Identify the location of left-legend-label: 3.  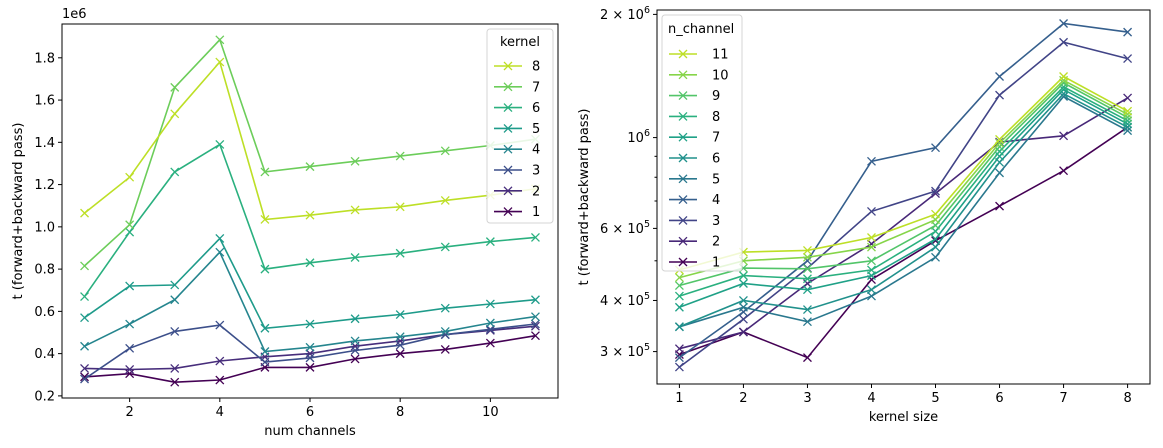
(536, 171).